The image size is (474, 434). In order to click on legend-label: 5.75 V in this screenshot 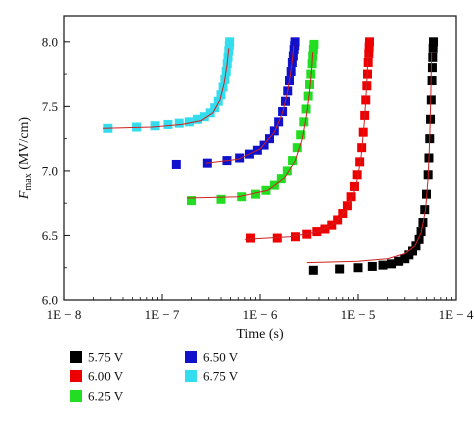, I will do `click(106, 357)`.